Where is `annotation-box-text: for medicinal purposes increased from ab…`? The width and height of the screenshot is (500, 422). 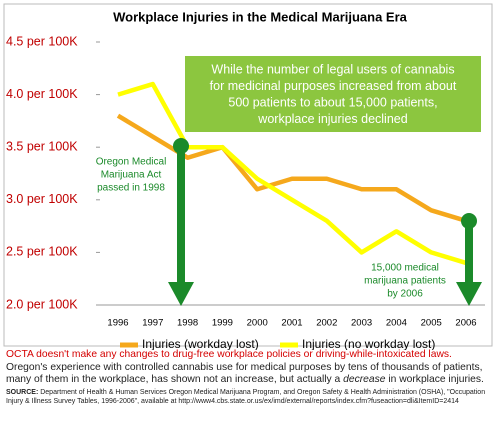 annotation-box-text: for medicinal purposes increased from ab… is located at coordinates (333, 86).